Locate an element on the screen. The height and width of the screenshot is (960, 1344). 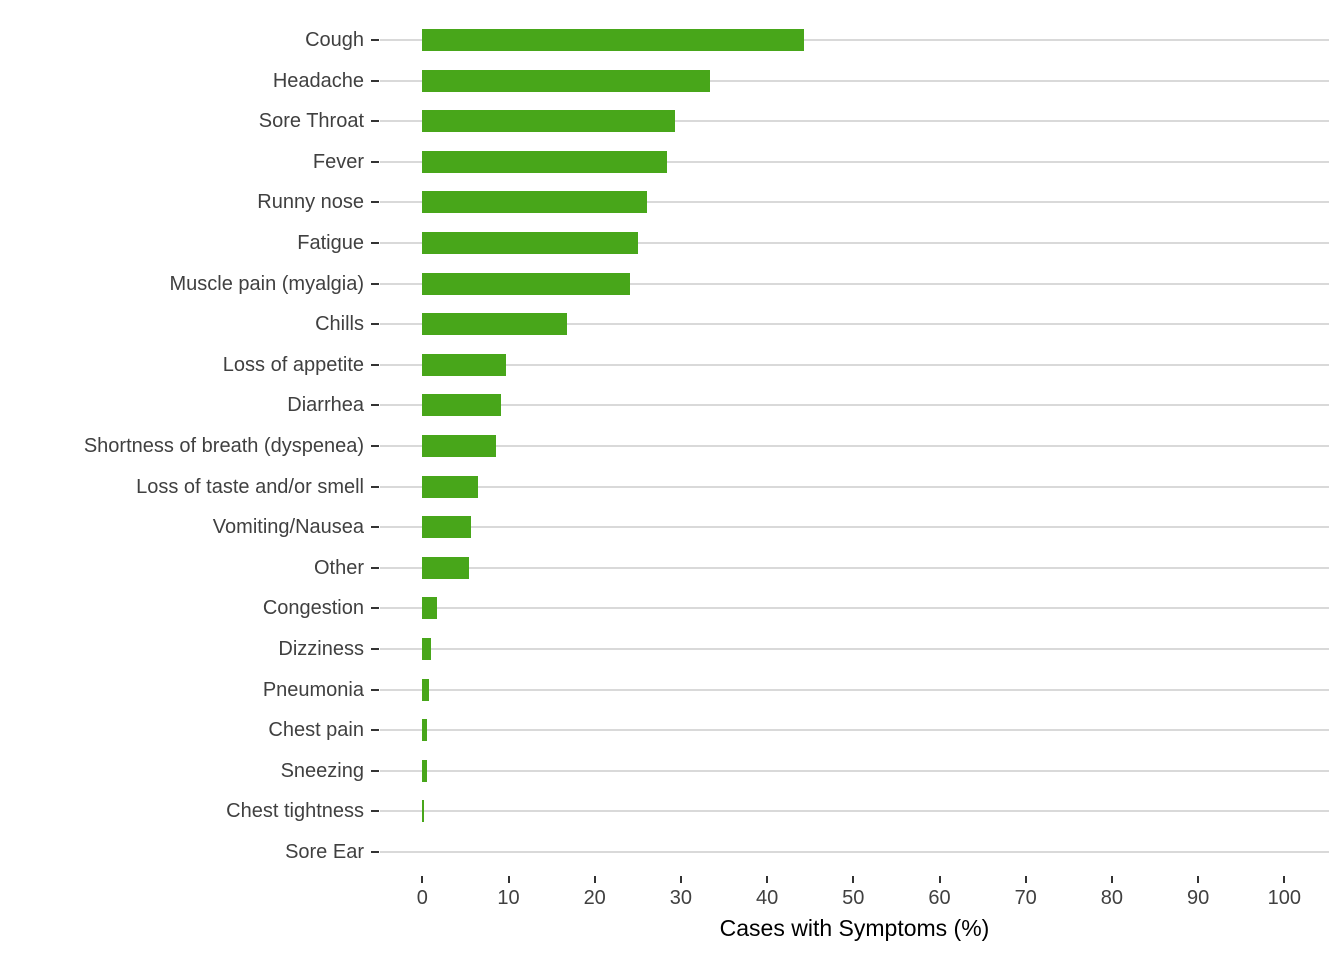
y-axis-label: Loss of taste and/or smell is located at coordinates (250, 486).